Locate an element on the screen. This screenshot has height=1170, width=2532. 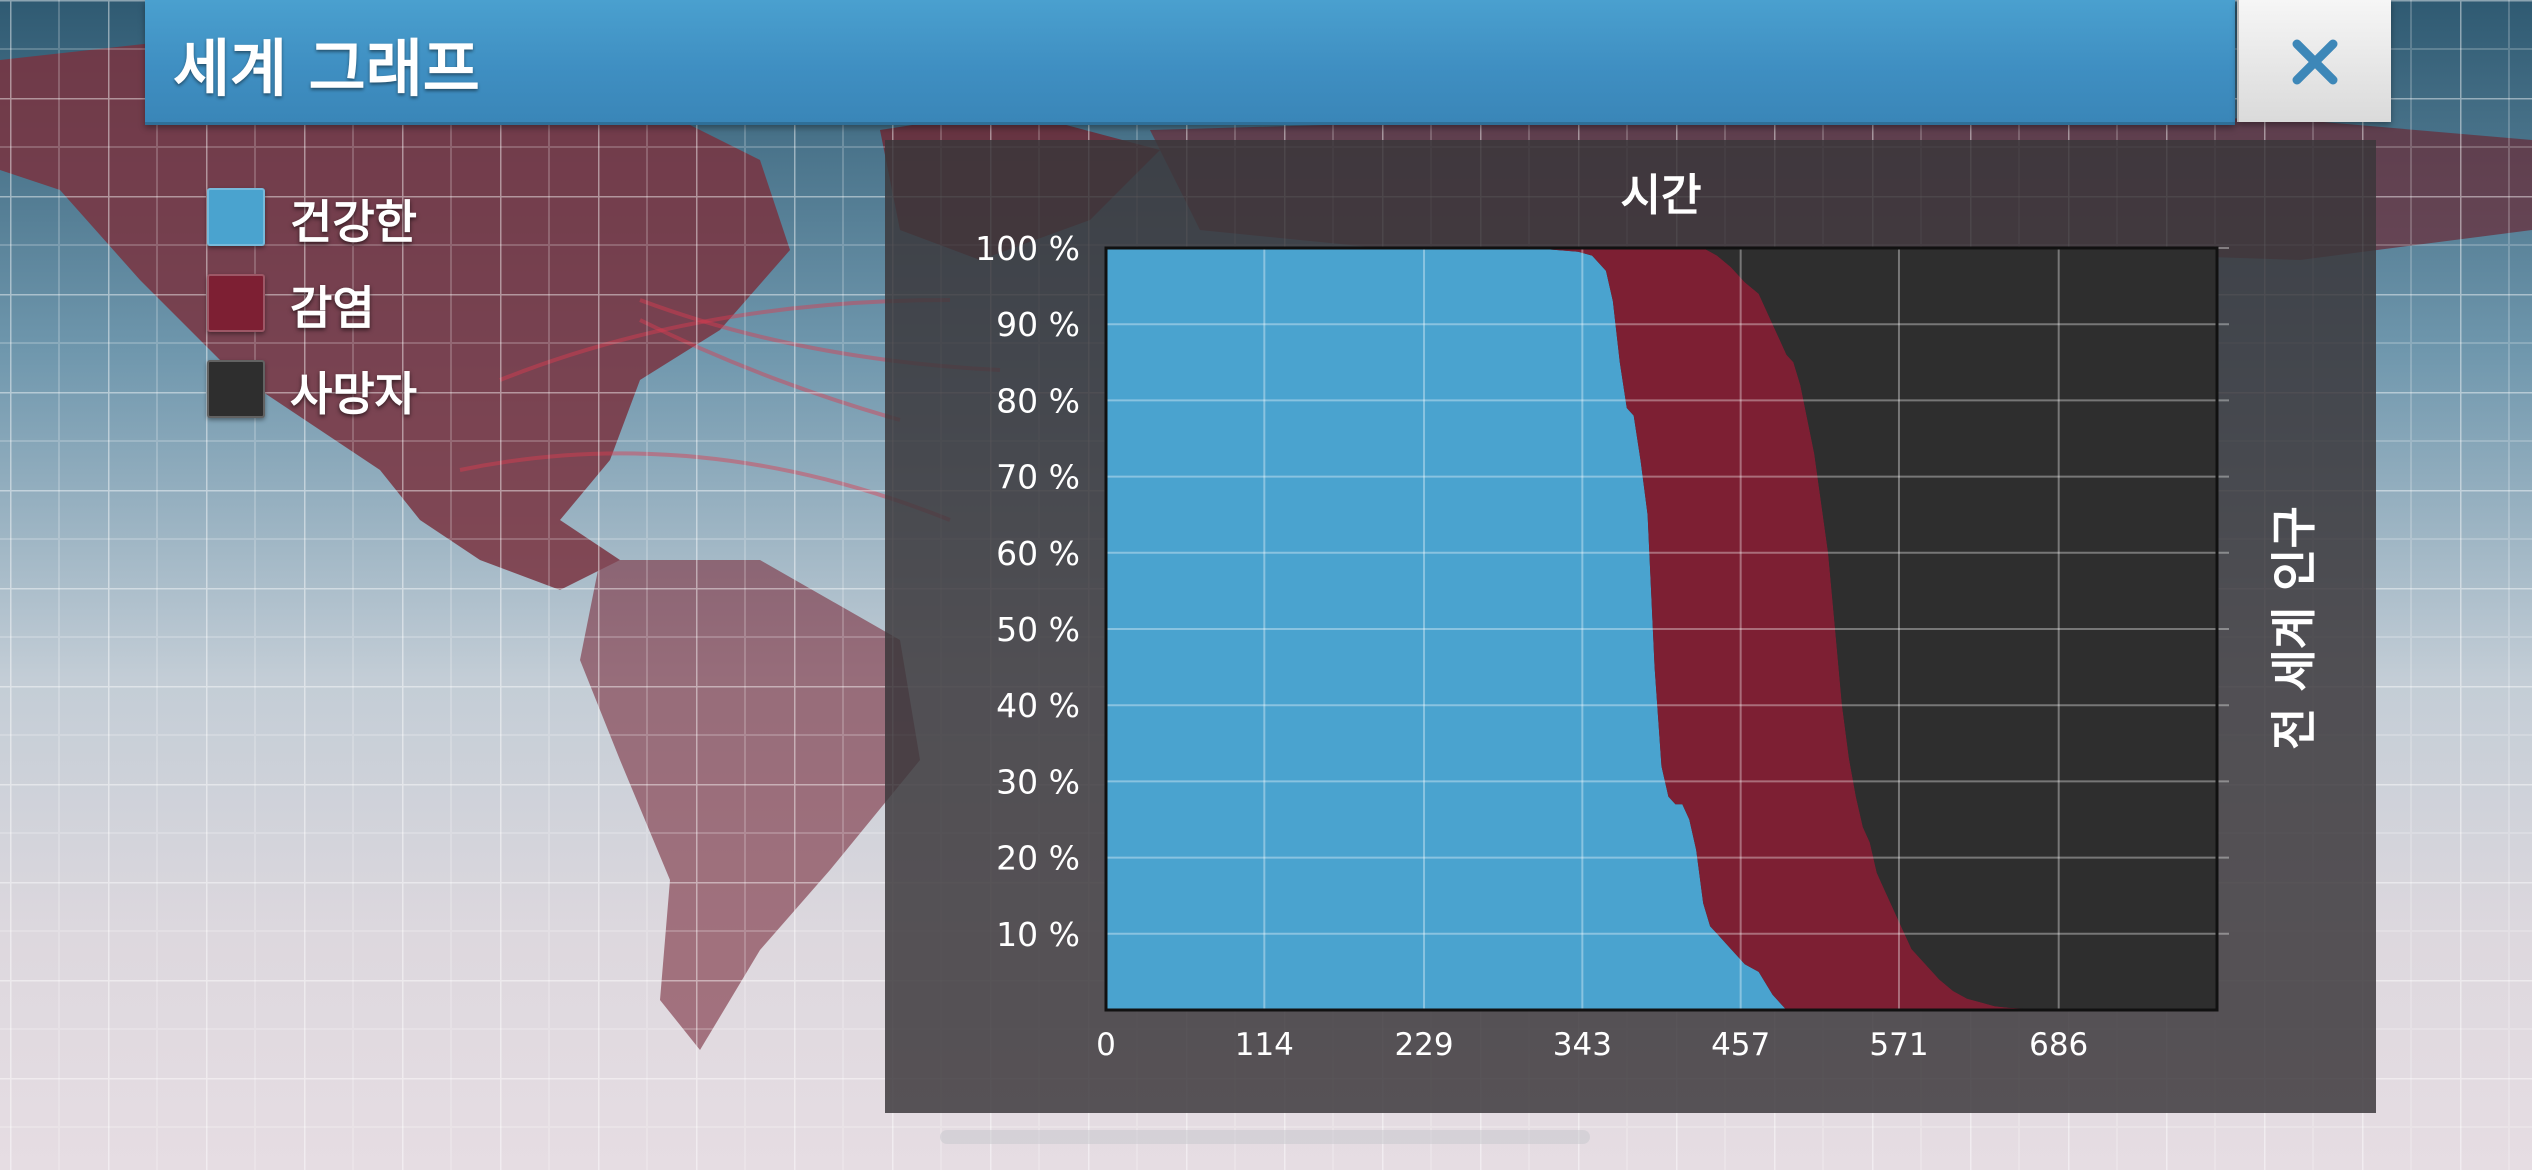
legend-label-dead: 사망자 is located at coordinates (353, 394).